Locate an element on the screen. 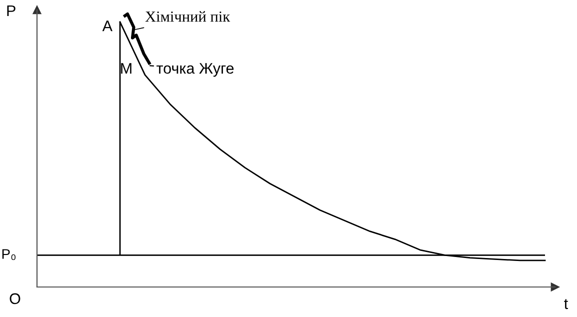 This screenshot has width=577, height=317. x-axis-title: t is located at coordinates (566, 304).